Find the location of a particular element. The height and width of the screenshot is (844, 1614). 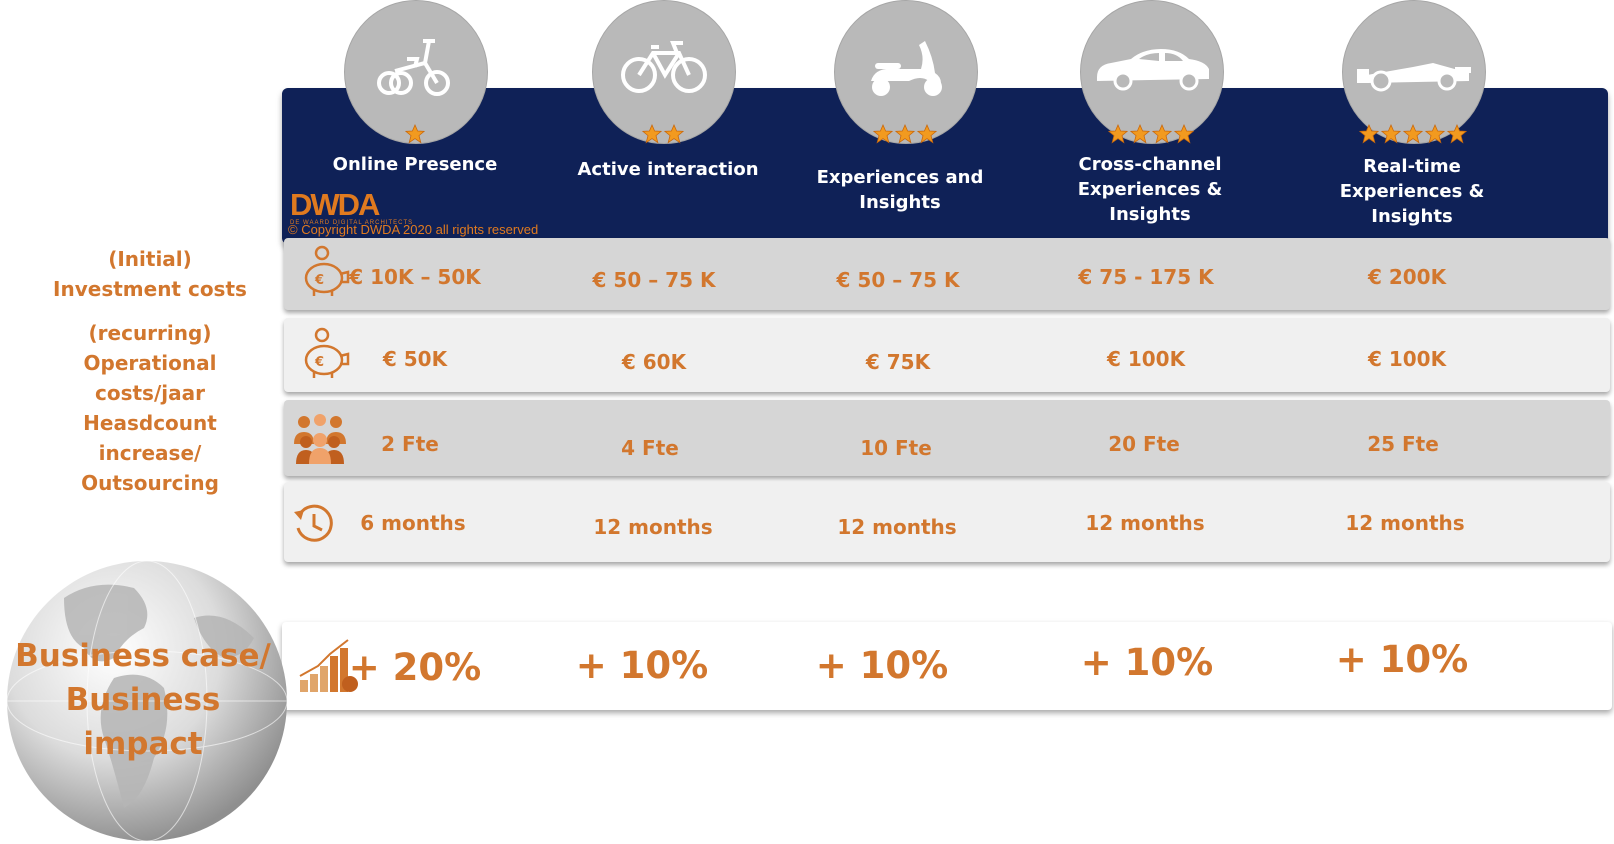

column-2-stars is located at coordinates (663, 134).